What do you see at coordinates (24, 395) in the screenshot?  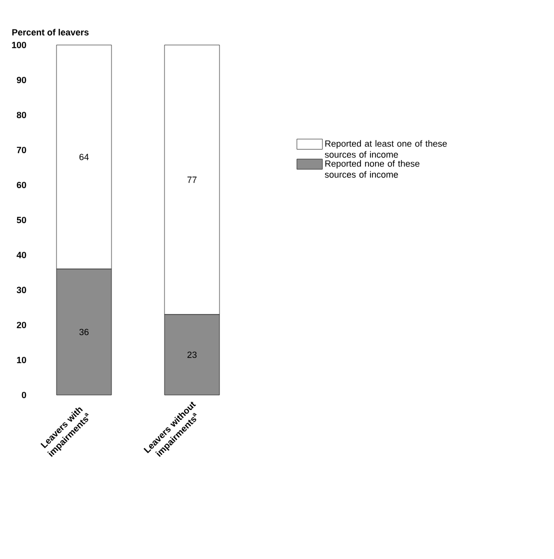 I see `y-tick-label: 0` at bounding box center [24, 395].